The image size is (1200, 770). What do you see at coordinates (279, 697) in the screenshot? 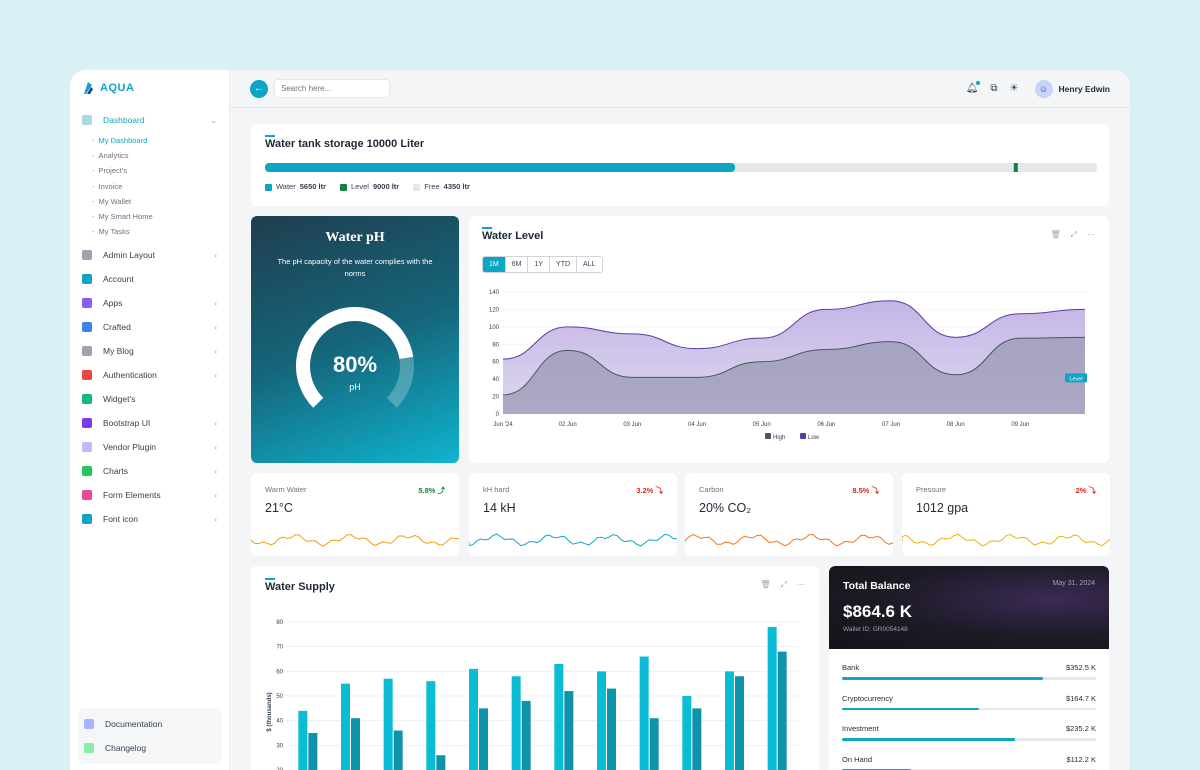
I see `y-tick-label: 50` at bounding box center [279, 697].